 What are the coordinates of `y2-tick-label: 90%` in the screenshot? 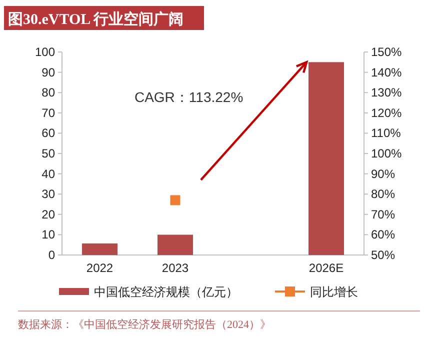 It's located at (383, 173).